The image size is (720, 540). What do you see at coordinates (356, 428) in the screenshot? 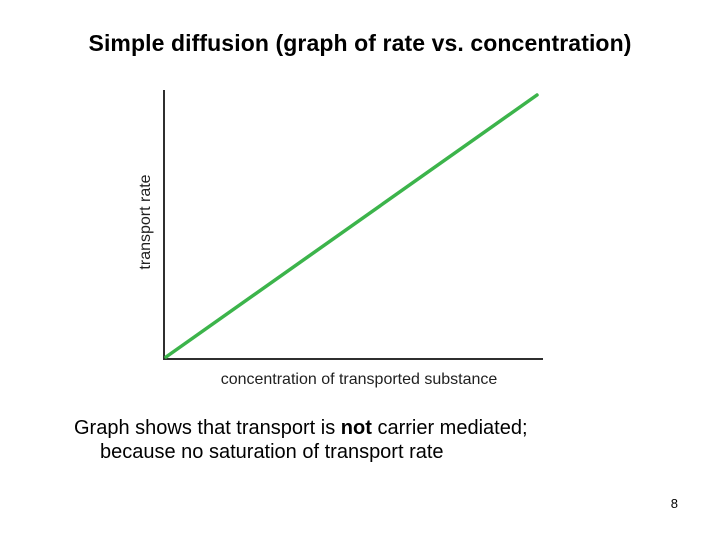
I see `caption-bold: not` at bounding box center [356, 428].